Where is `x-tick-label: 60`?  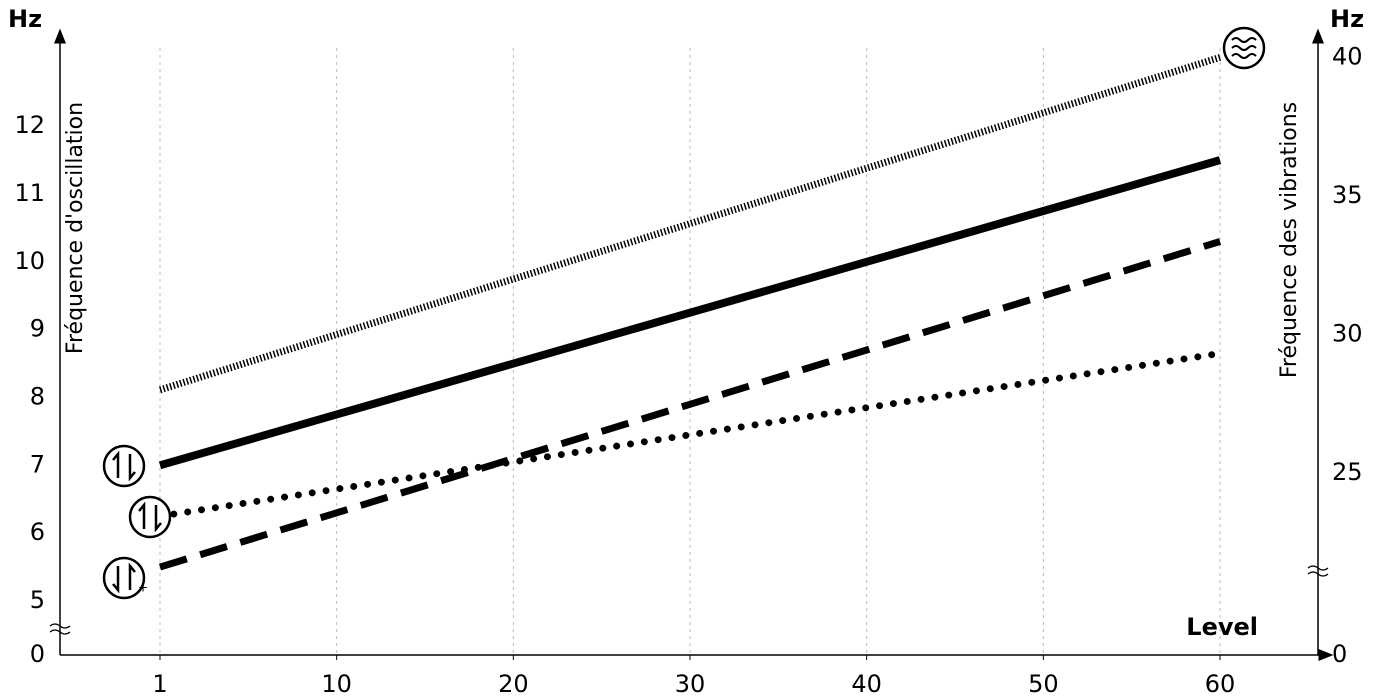
x-tick-label: 60 is located at coordinates (1220, 684).